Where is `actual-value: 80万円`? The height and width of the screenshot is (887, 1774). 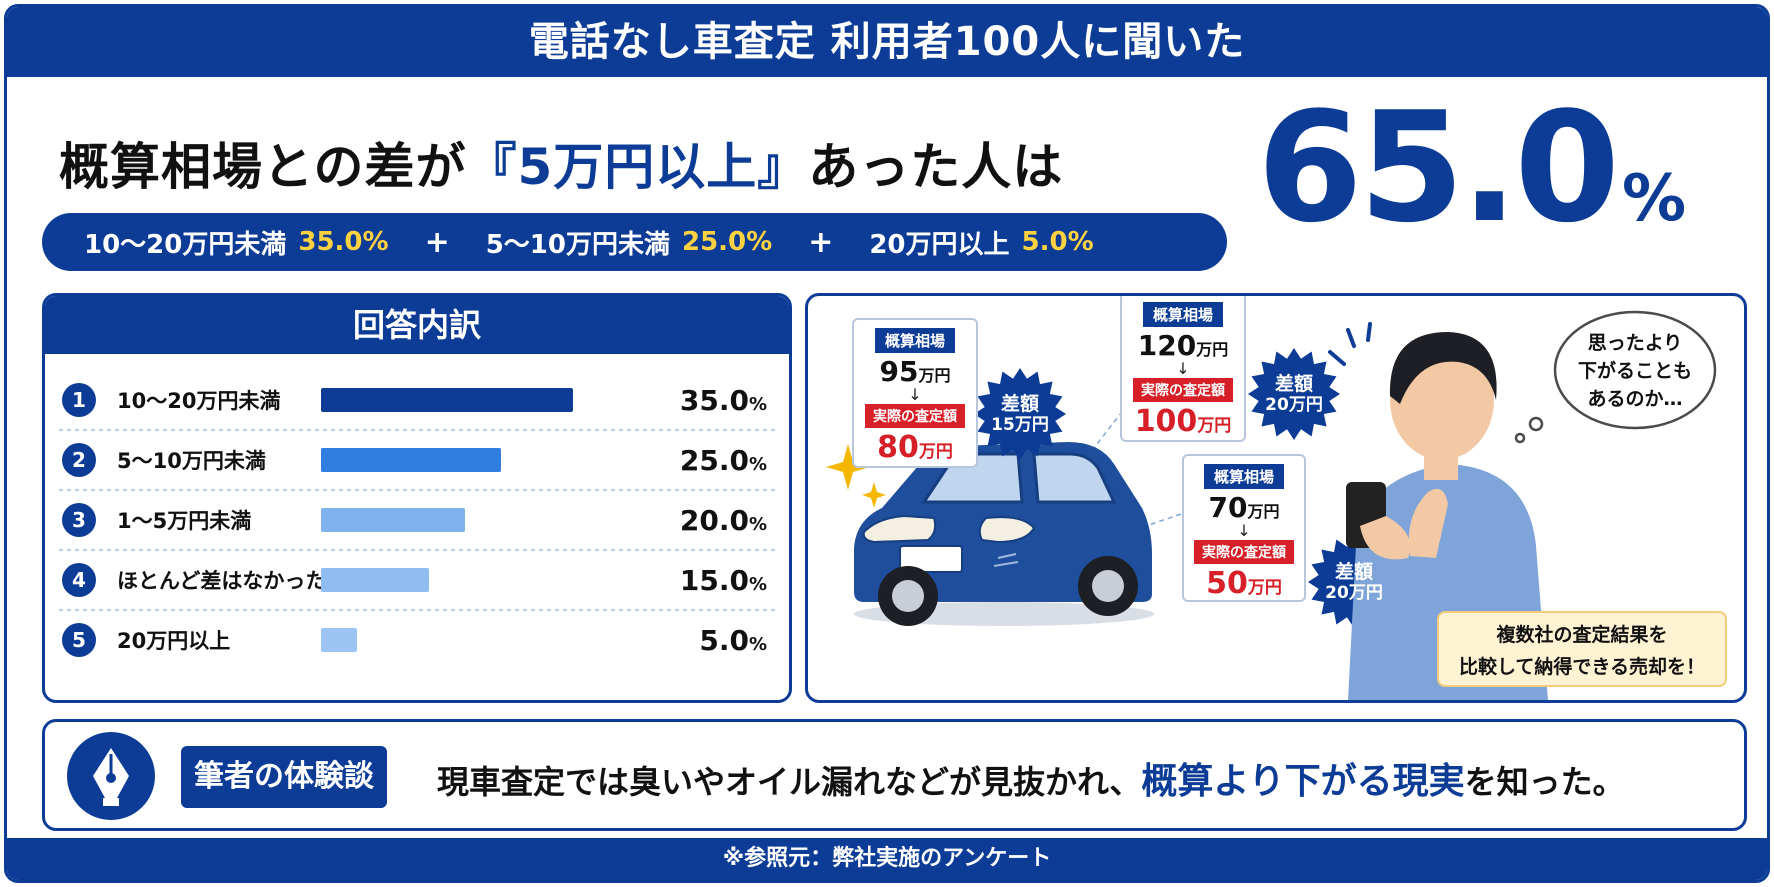
actual-value: 80万円 is located at coordinates (915, 447).